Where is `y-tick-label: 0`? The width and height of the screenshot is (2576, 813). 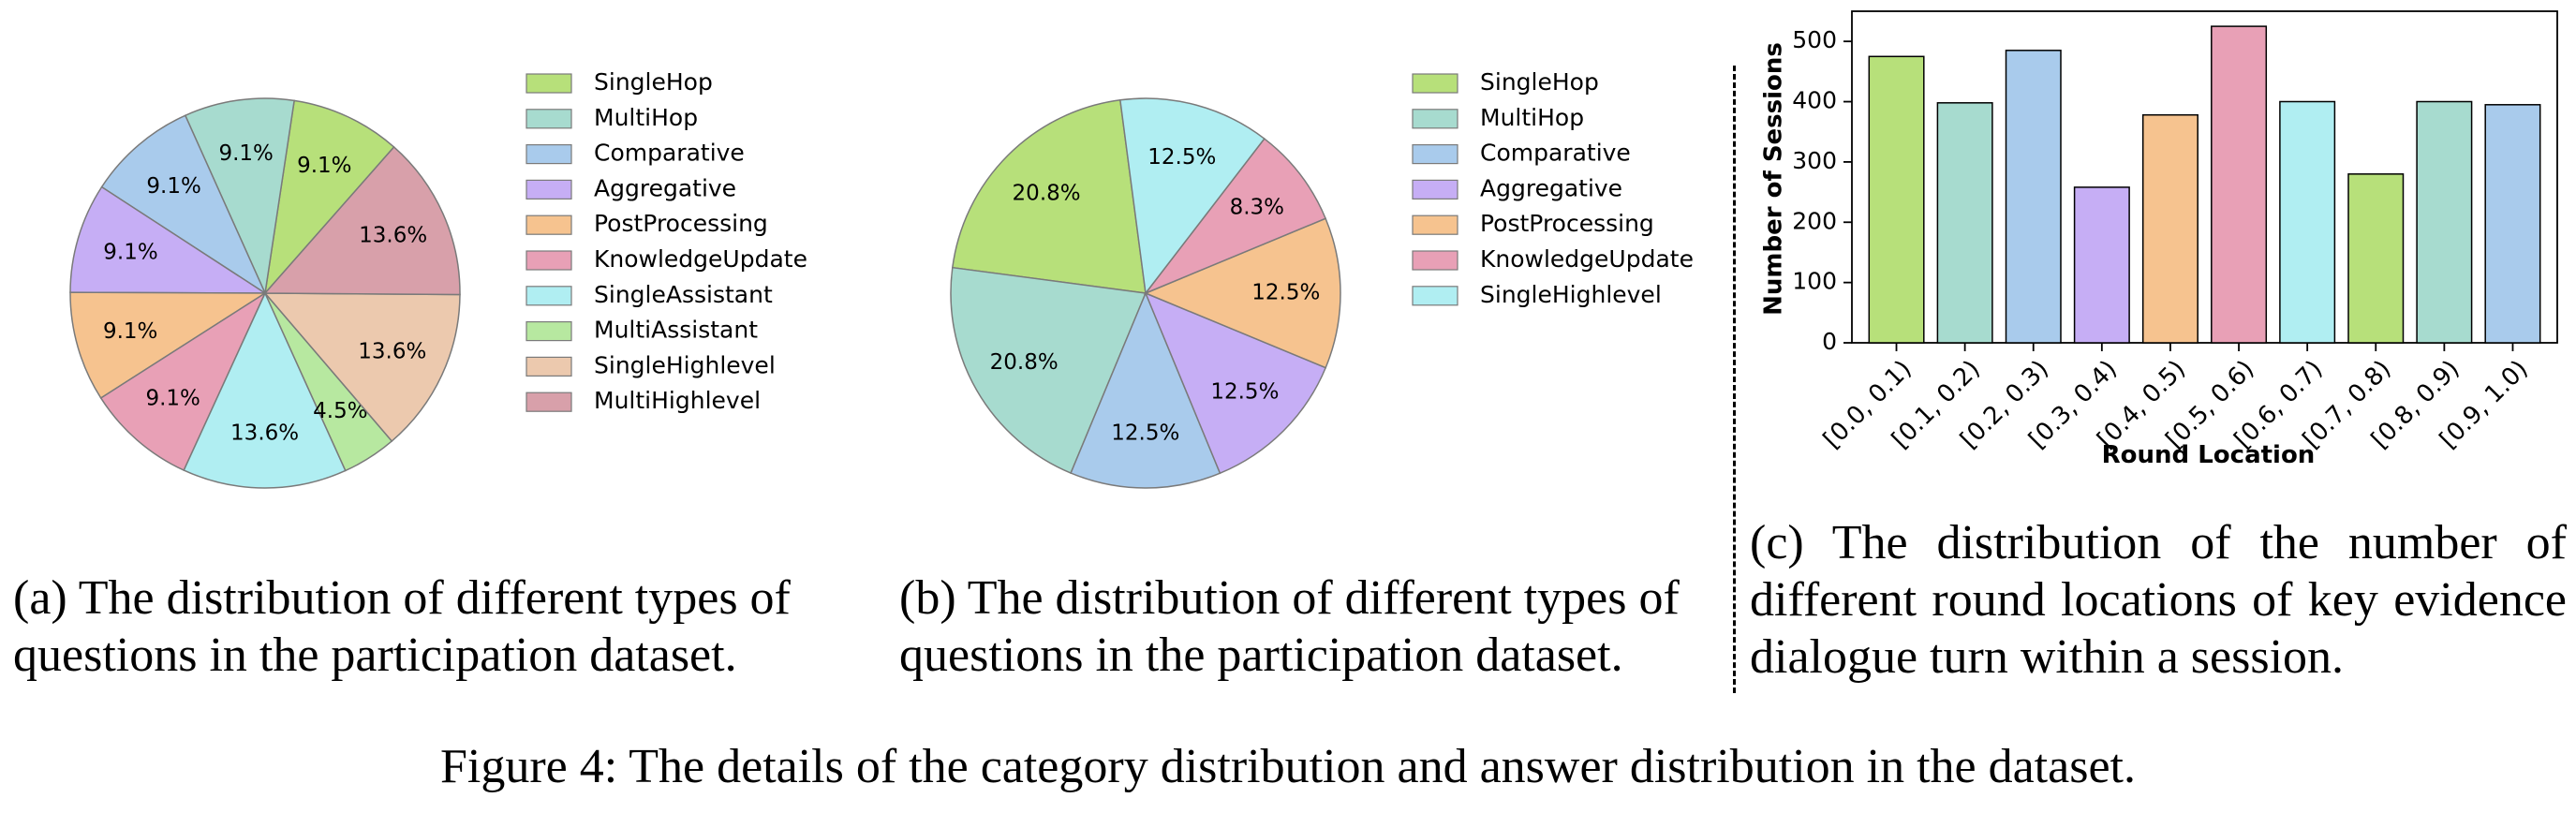 y-tick-label: 0 is located at coordinates (1829, 341).